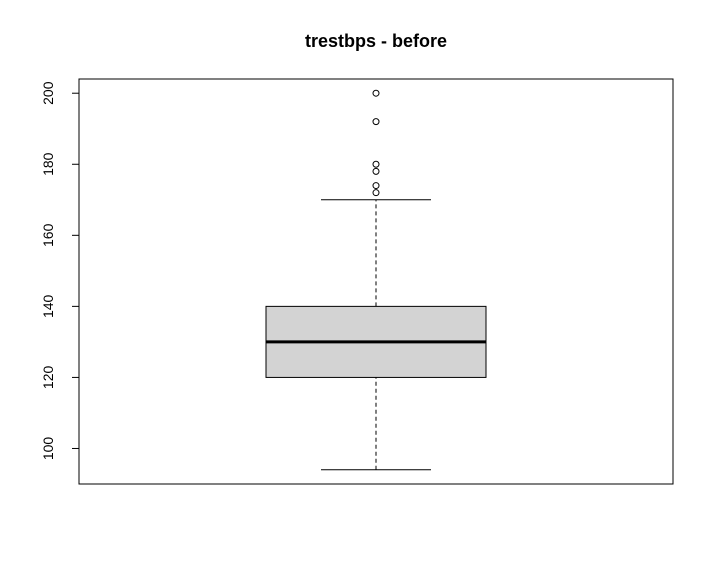 The width and height of the screenshot is (714, 582). Describe the element at coordinates (48, 93) in the screenshot. I see `y-tick-label: 200` at that location.